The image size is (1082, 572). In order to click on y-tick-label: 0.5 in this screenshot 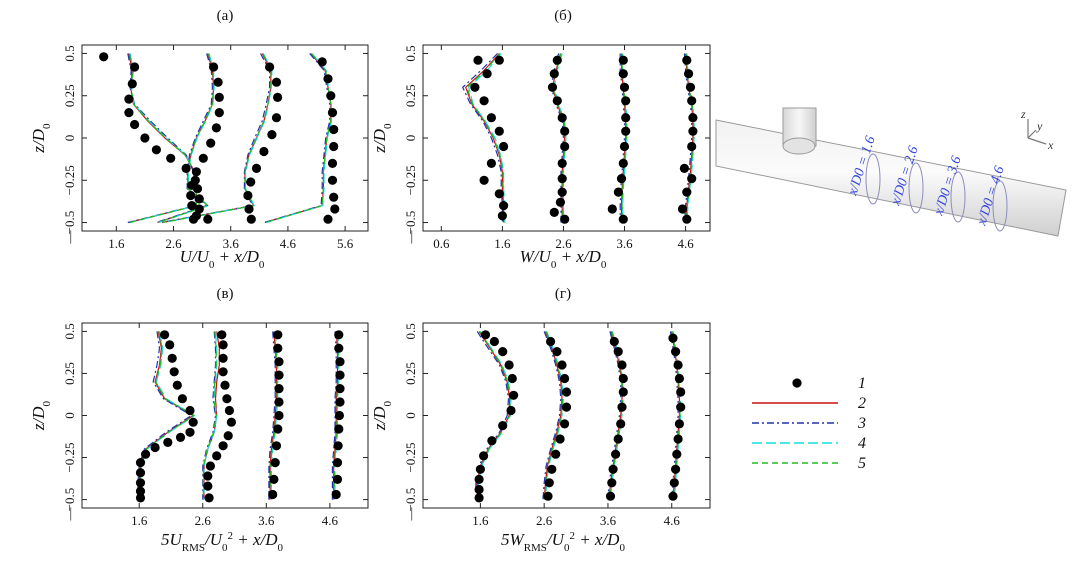, I will do `click(410, 53)`.